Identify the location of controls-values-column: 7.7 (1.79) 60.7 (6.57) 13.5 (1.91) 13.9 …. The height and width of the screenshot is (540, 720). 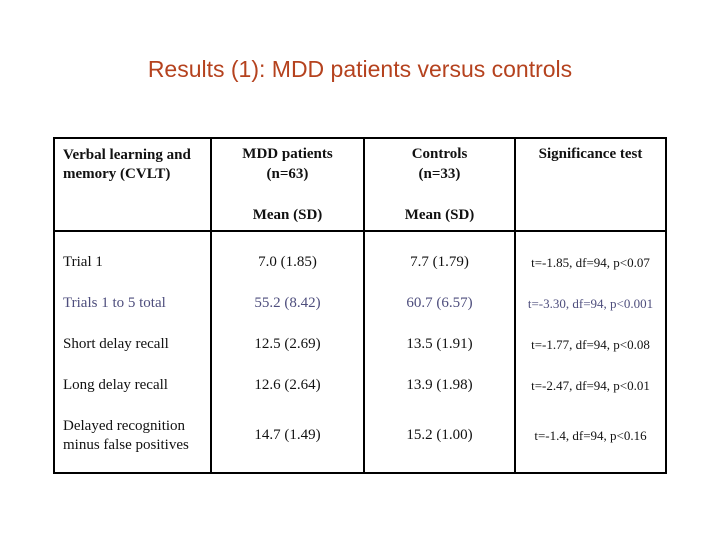
(438, 352).